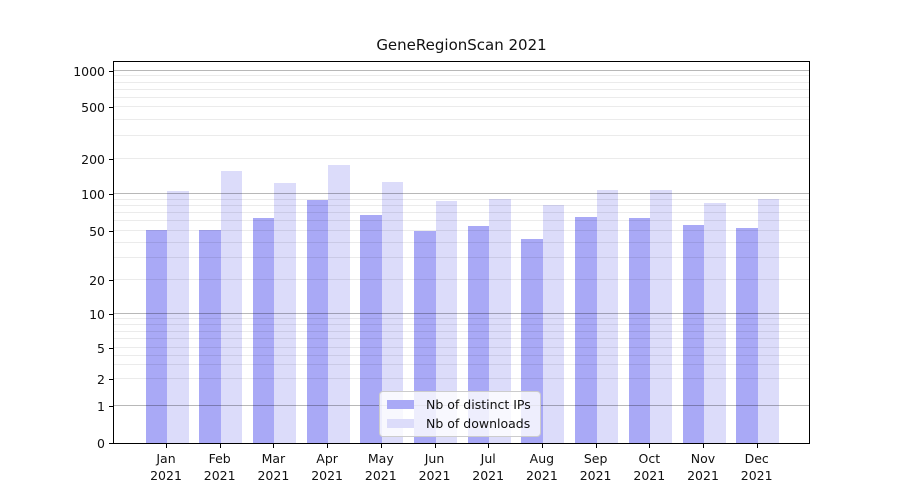 Image resolution: width=900 pixels, height=500 pixels. Describe the element at coordinates (97, 280) in the screenshot. I see `y-tick-label: 20` at that location.